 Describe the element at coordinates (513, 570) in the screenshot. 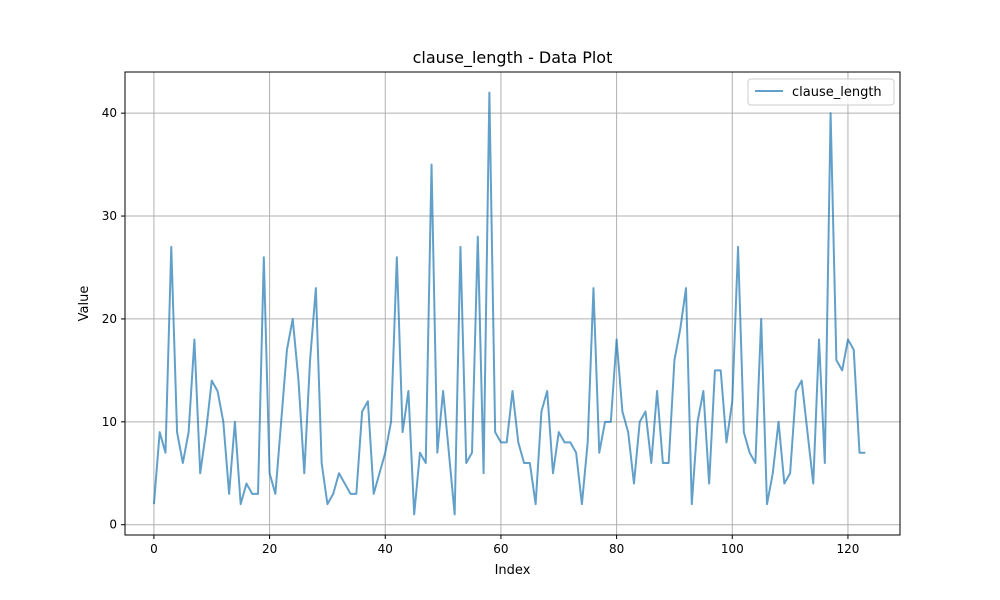

I see `x-axis-label: Index` at that location.